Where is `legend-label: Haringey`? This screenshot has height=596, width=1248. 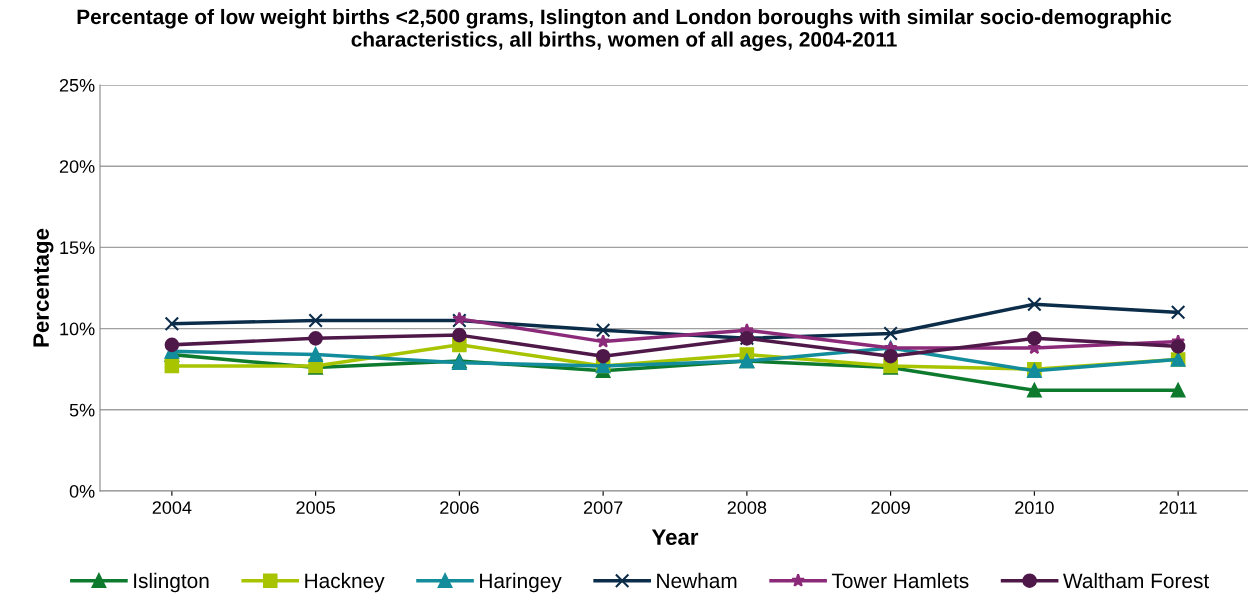 legend-label: Haringey is located at coordinates (521, 582).